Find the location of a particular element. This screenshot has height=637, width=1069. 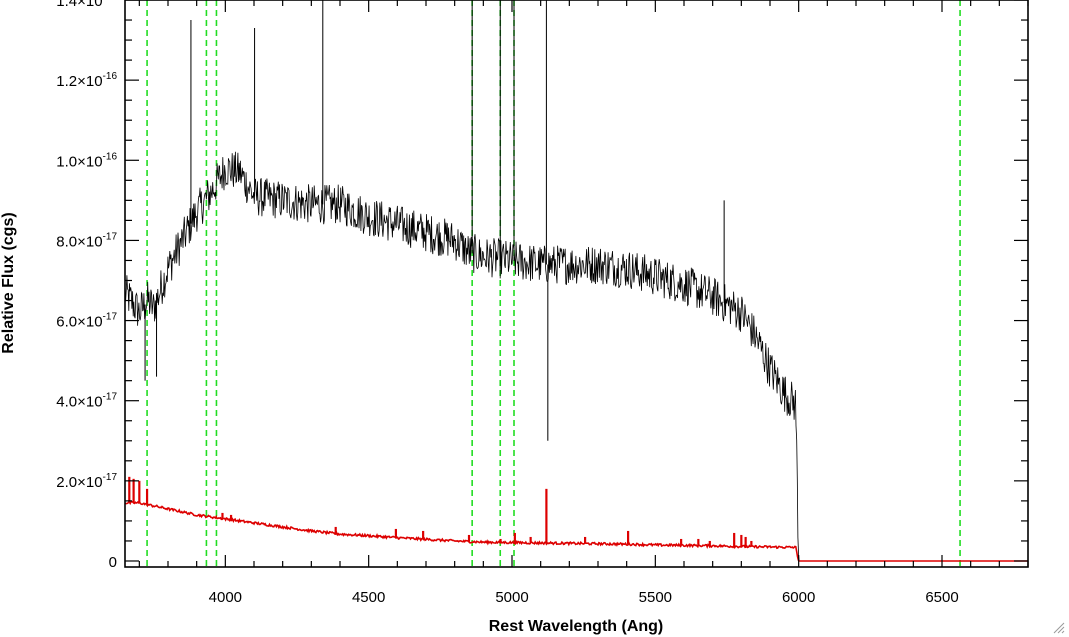

y-tick-label: 1.2×10⁻¹⁶ is located at coordinates (86, 80).